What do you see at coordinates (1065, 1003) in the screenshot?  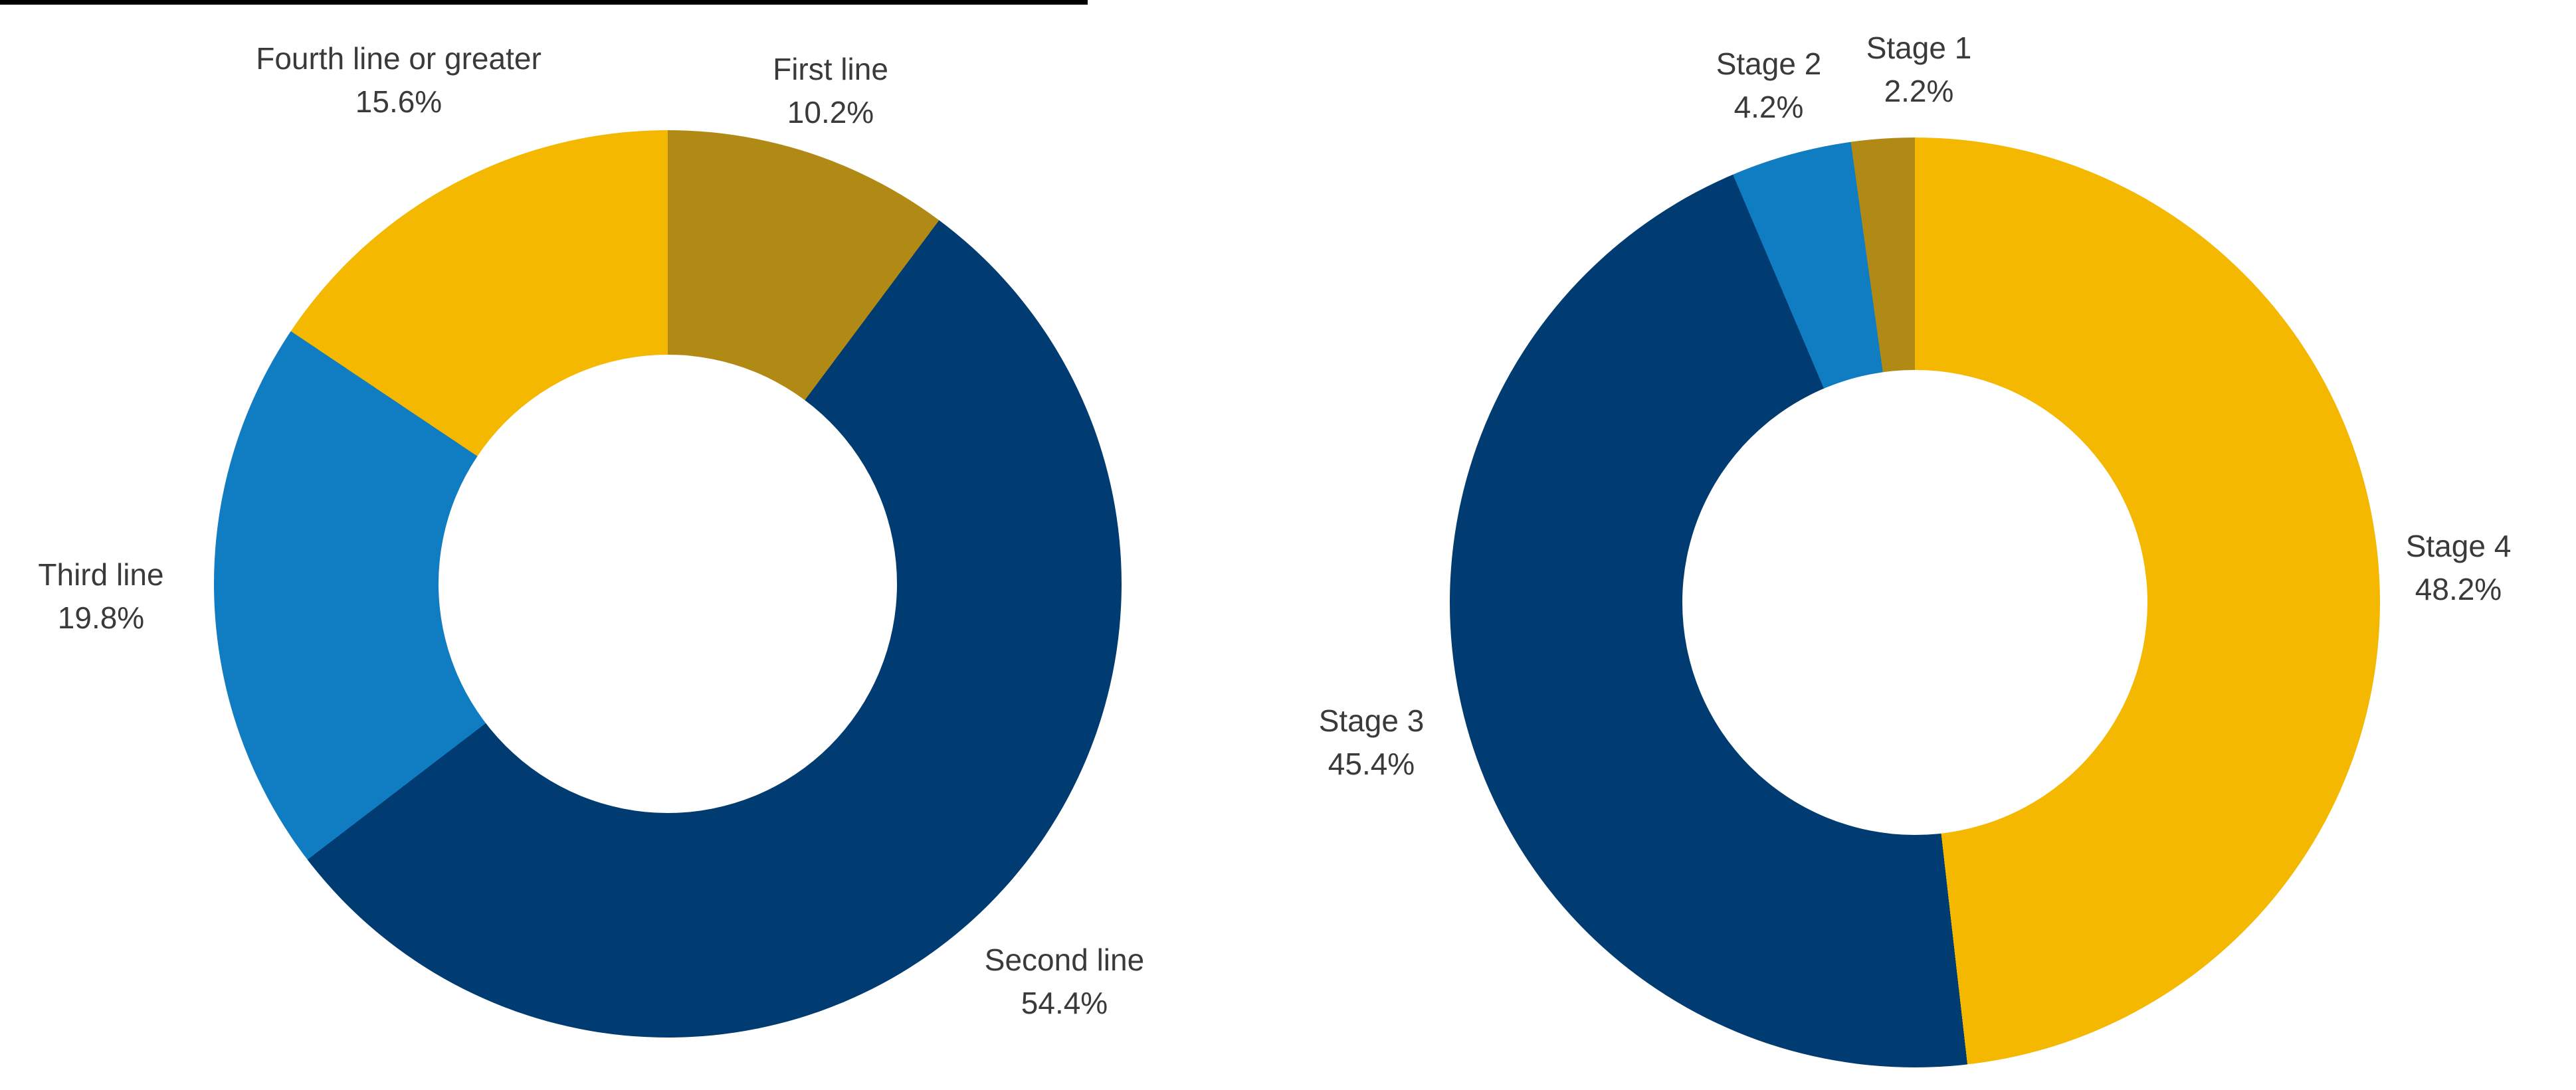 I see `slice-label-value: 54.4%` at bounding box center [1065, 1003].